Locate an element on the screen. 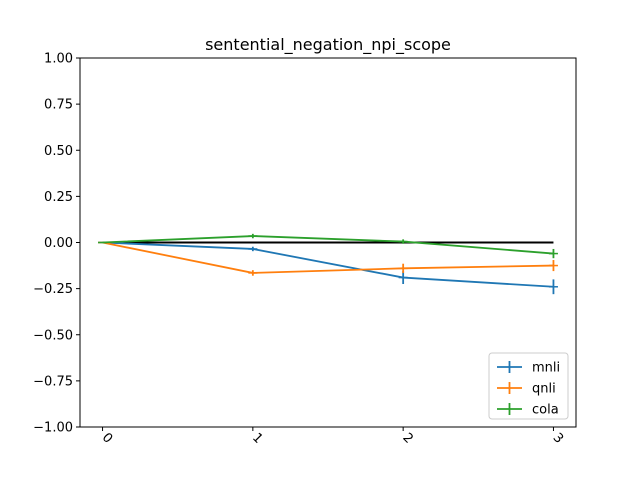 This screenshot has height=480, width=640. y-tick-label: −0.50 is located at coordinates (53, 335).